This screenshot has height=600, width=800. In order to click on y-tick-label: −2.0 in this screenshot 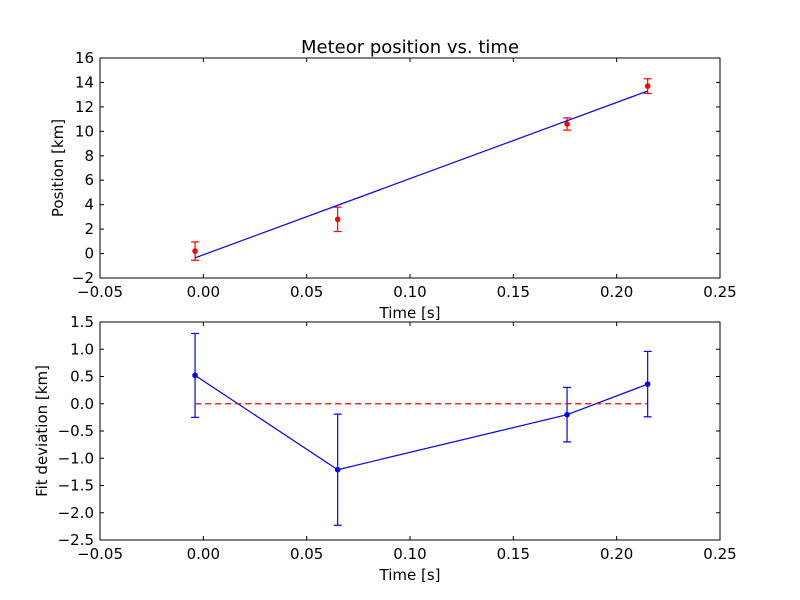, I will do `click(76, 513)`.